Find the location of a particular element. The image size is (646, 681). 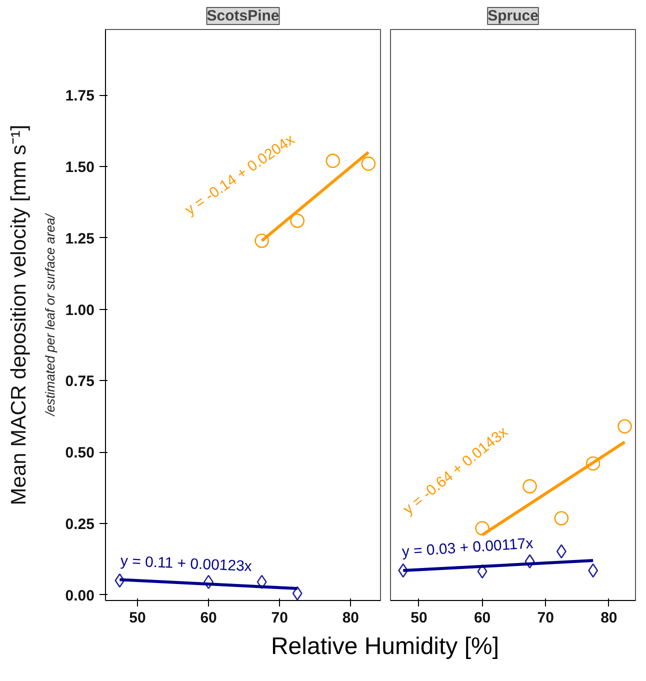

y-tick-label: 1.25 is located at coordinates (80, 239).